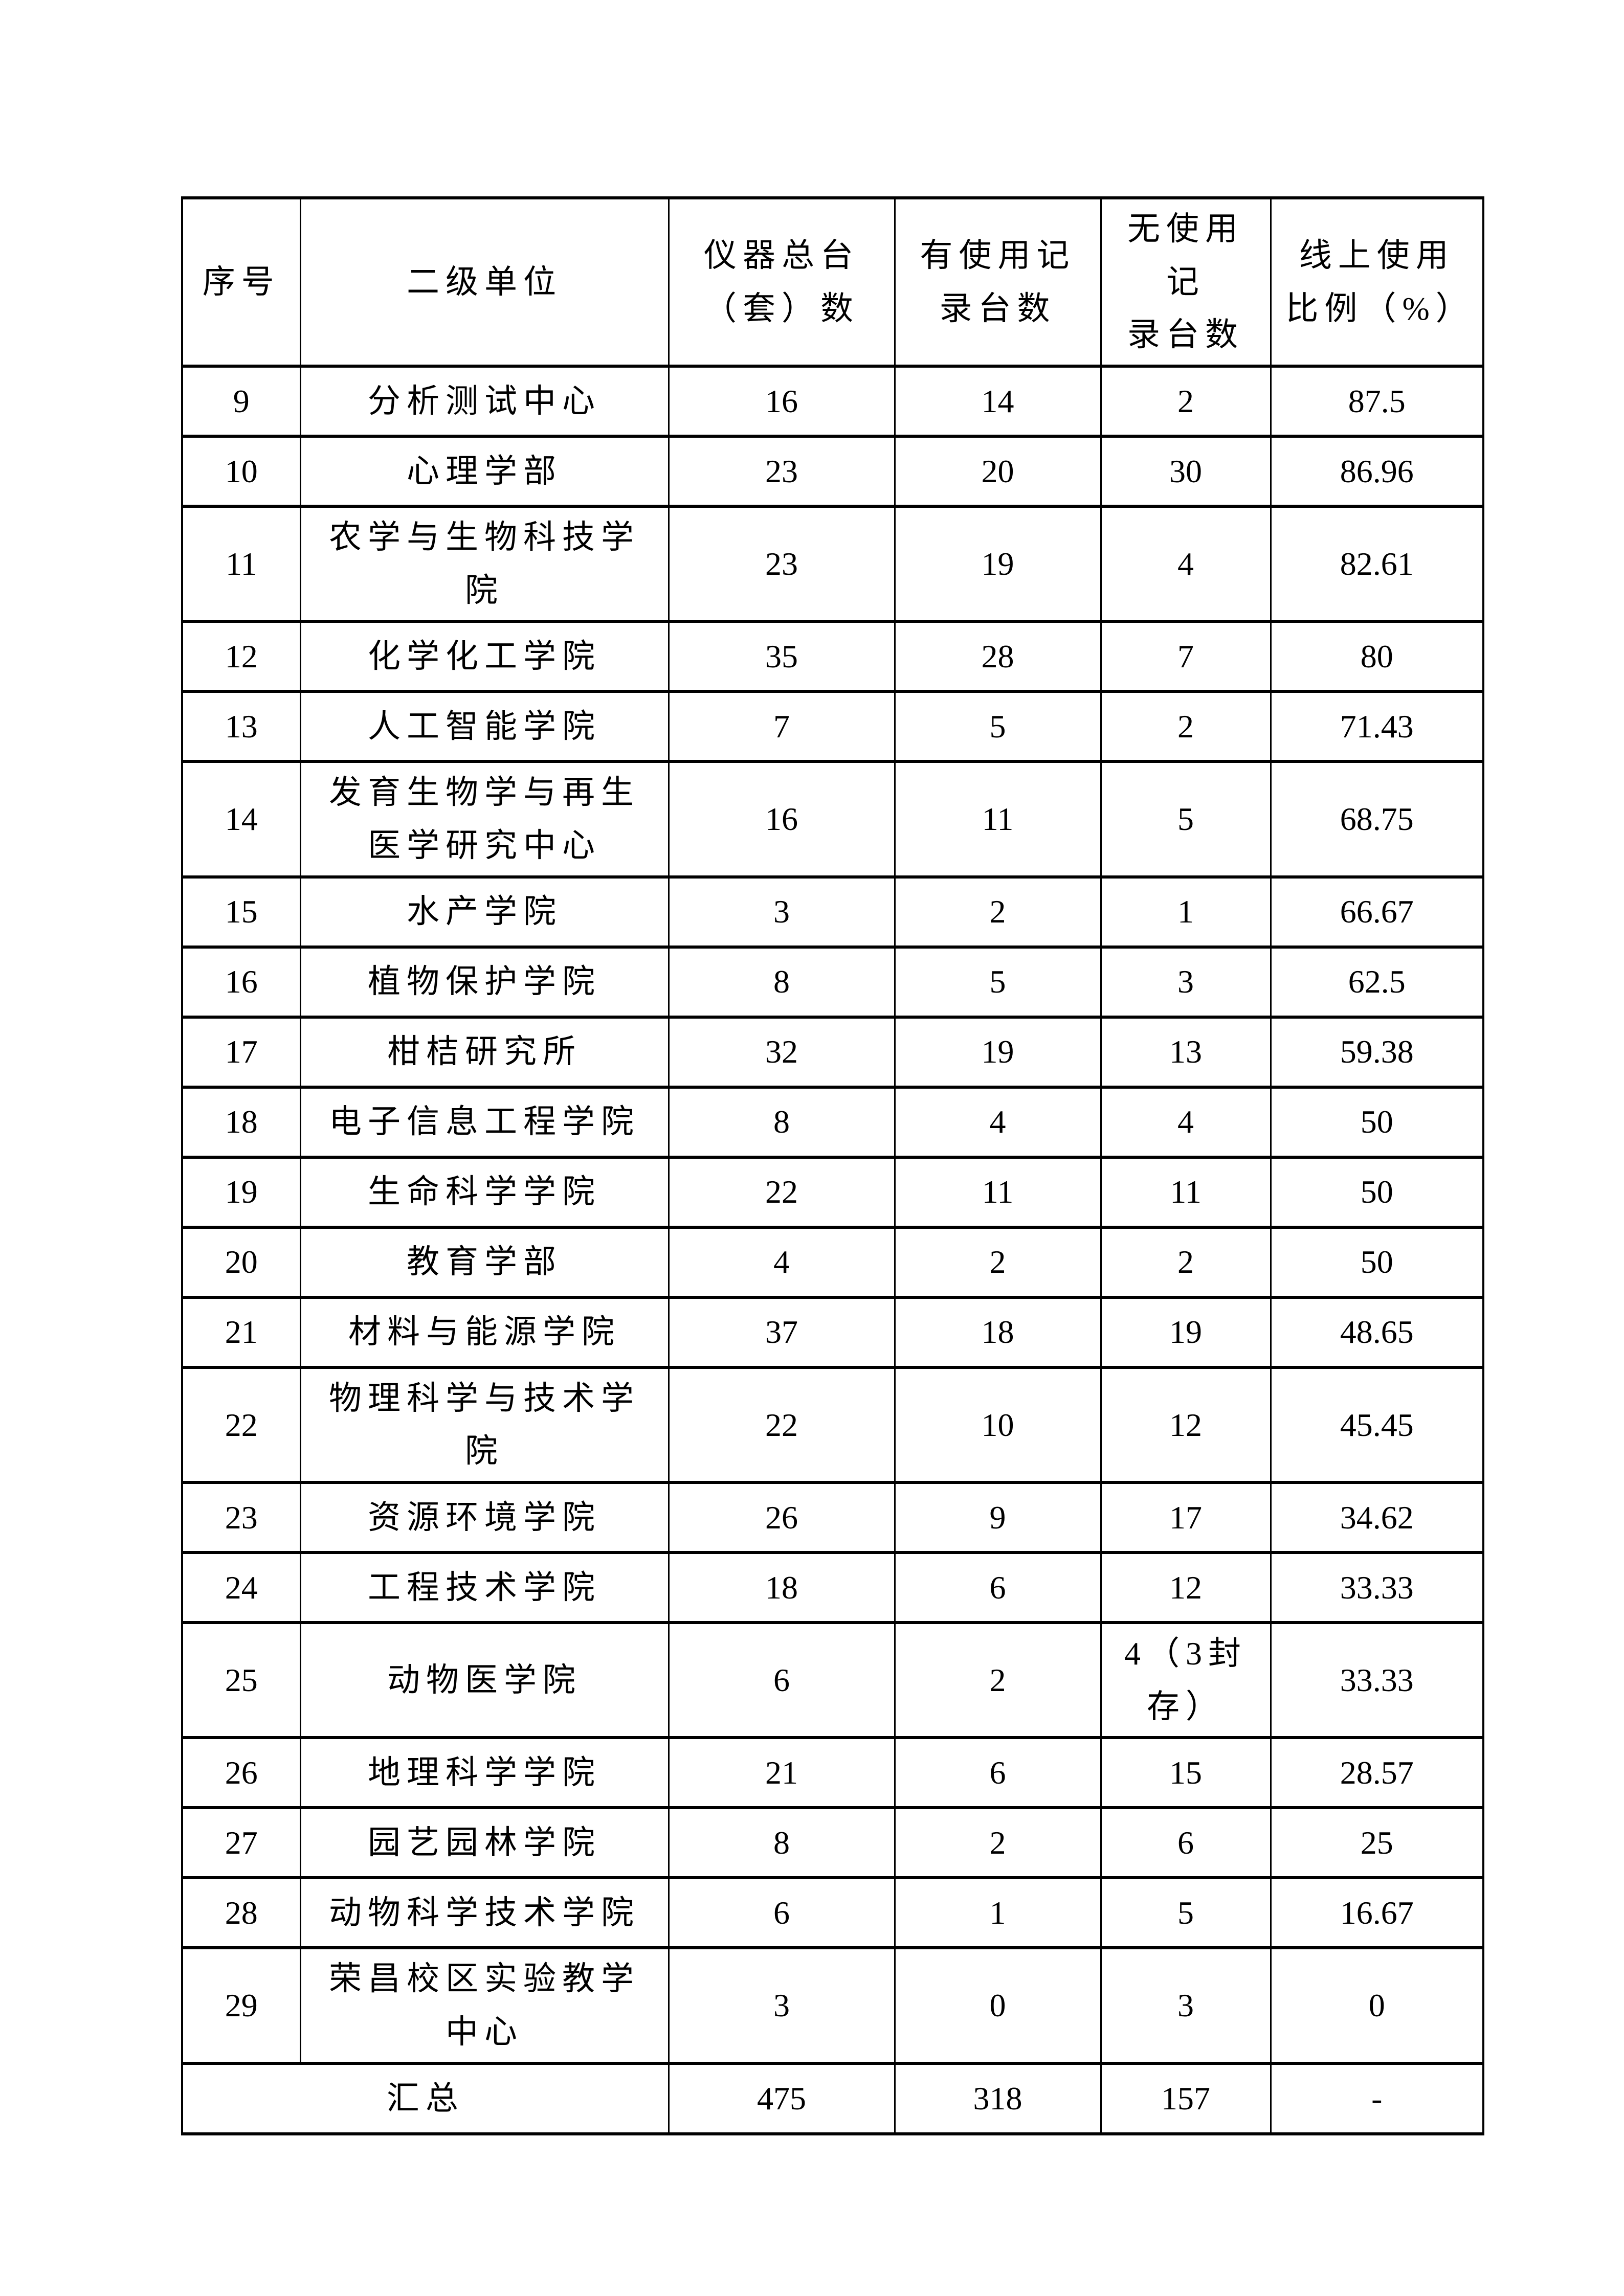 The image size is (1624, 2296). Describe the element at coordinates (1186, 472) in the screenshot. I see `cell-unused: 30` at that location.